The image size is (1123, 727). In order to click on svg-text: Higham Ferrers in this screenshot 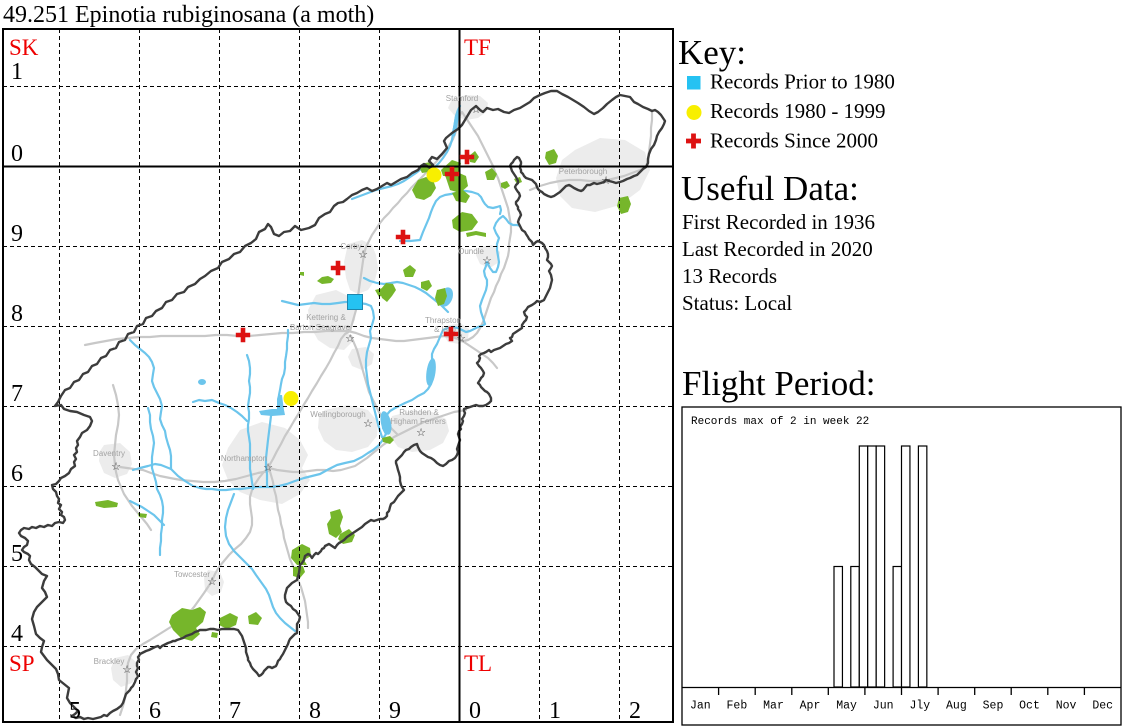, I will do `click(418, 421)`.